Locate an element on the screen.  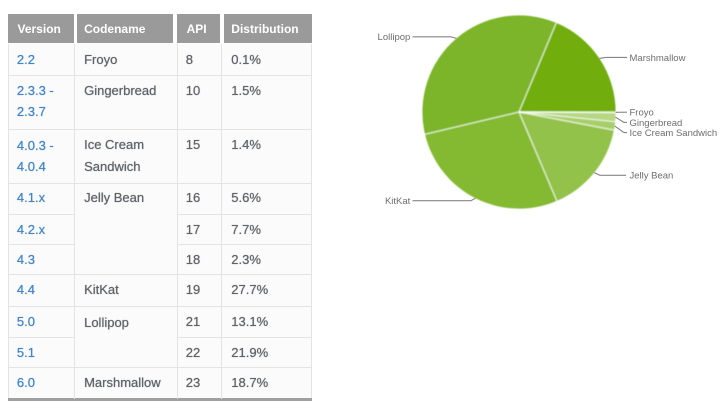
svg-text: Froyo is located at coordinates (642, 113).